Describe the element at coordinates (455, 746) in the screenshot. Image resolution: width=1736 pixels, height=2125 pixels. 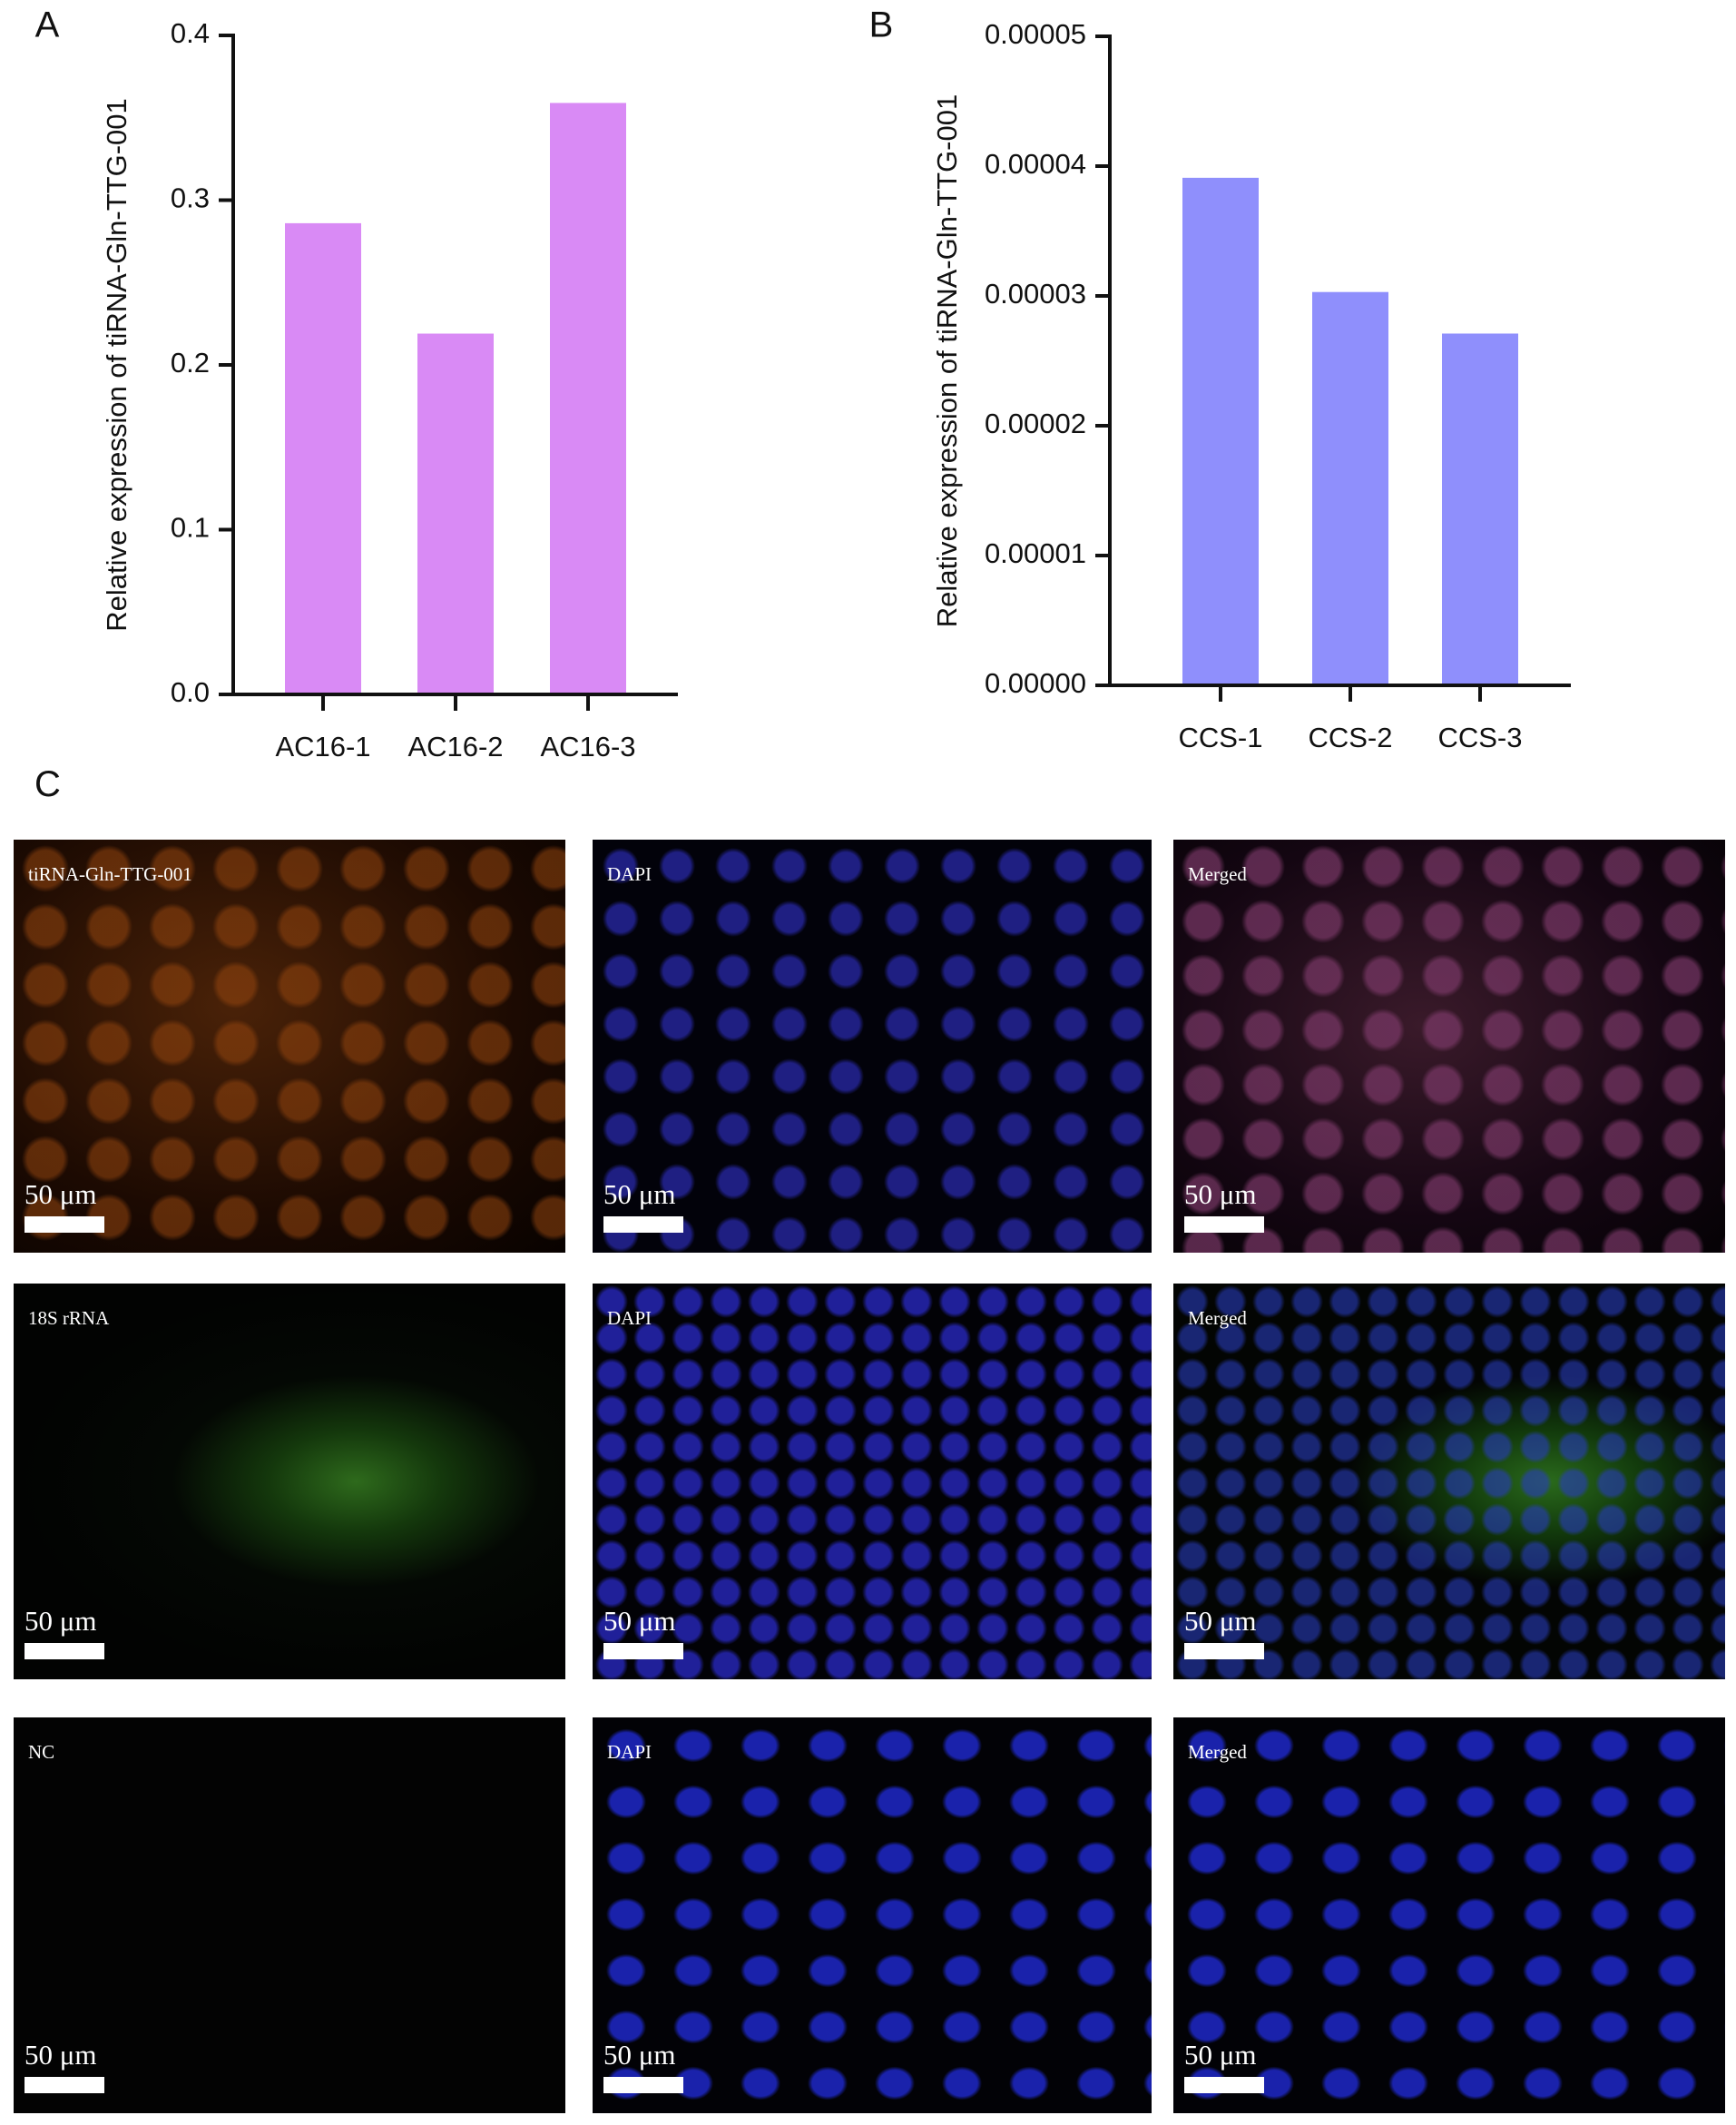
I see `x-tick-label: AC16-2` at that location.